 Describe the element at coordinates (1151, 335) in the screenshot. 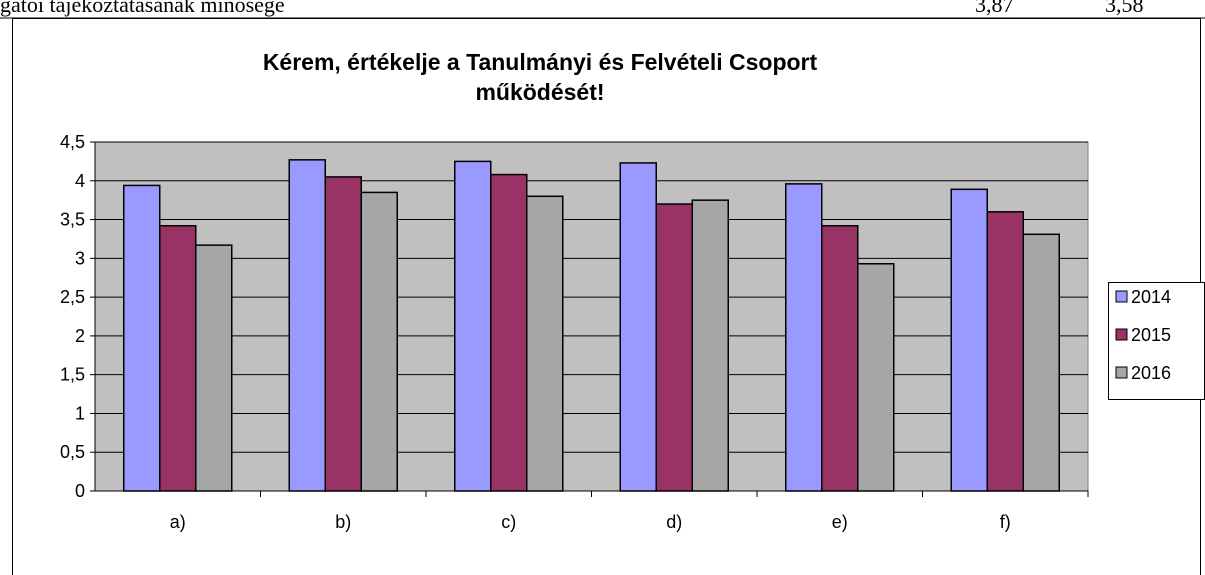

I see `legend-label: 2015` at that location.